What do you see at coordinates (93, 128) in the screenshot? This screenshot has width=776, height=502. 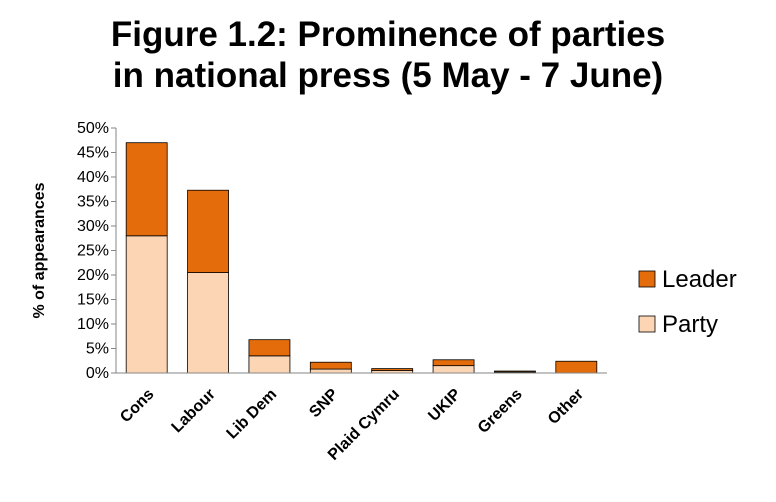 I see `y-tick-label: 50%` at bounding box center [93, 128].